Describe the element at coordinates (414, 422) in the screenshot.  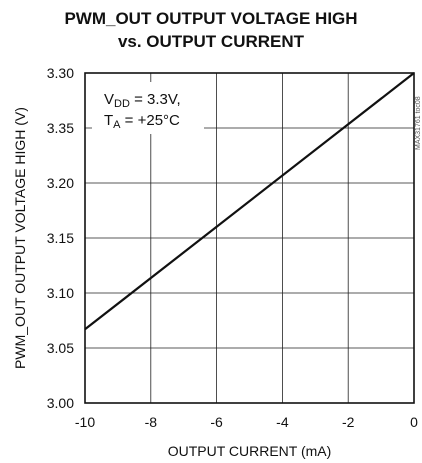
I see `x-tick-label: 0` at that location.